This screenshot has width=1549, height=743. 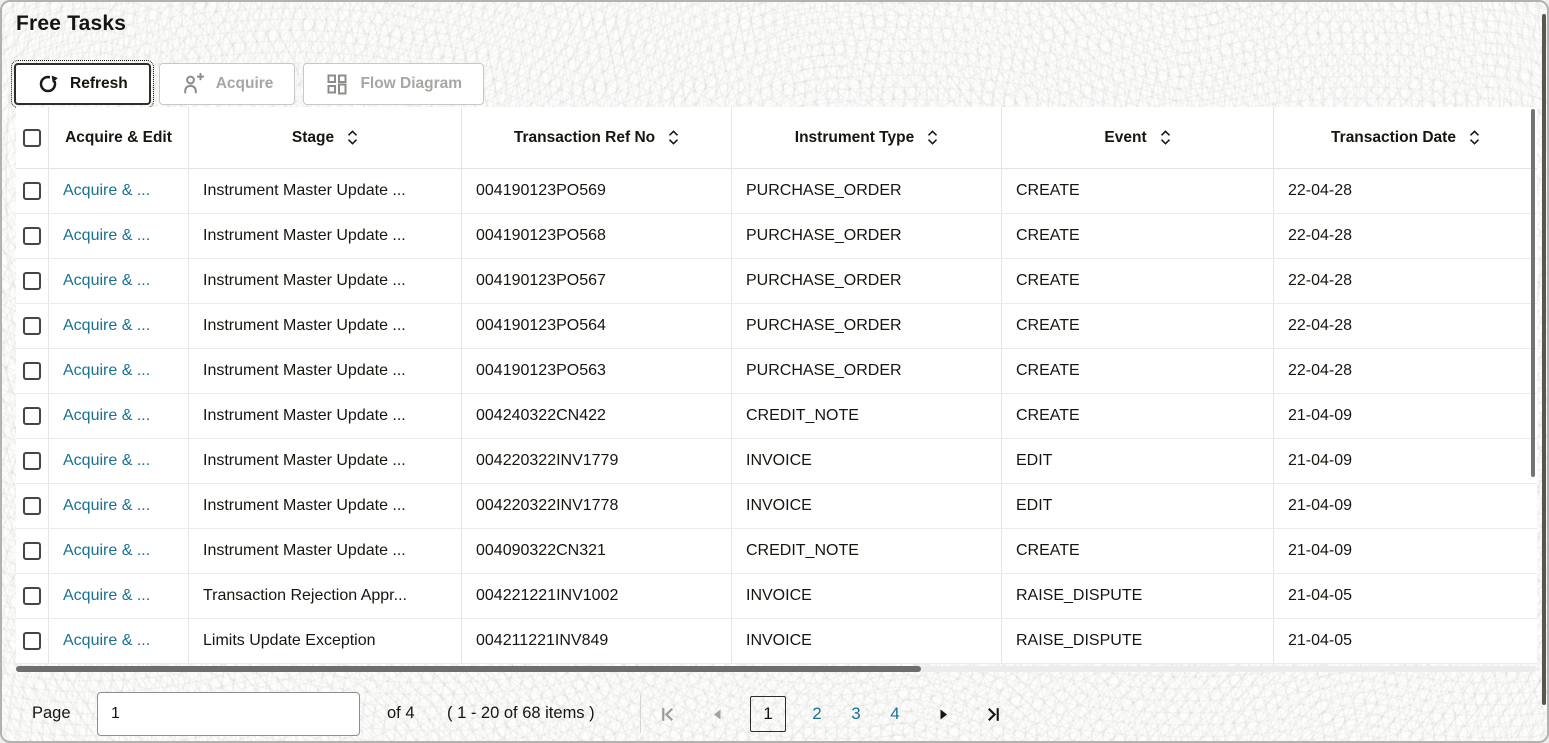 I want to click on transaction-ref-no-cell: 004190123PO563, so click(x=597, y=371).